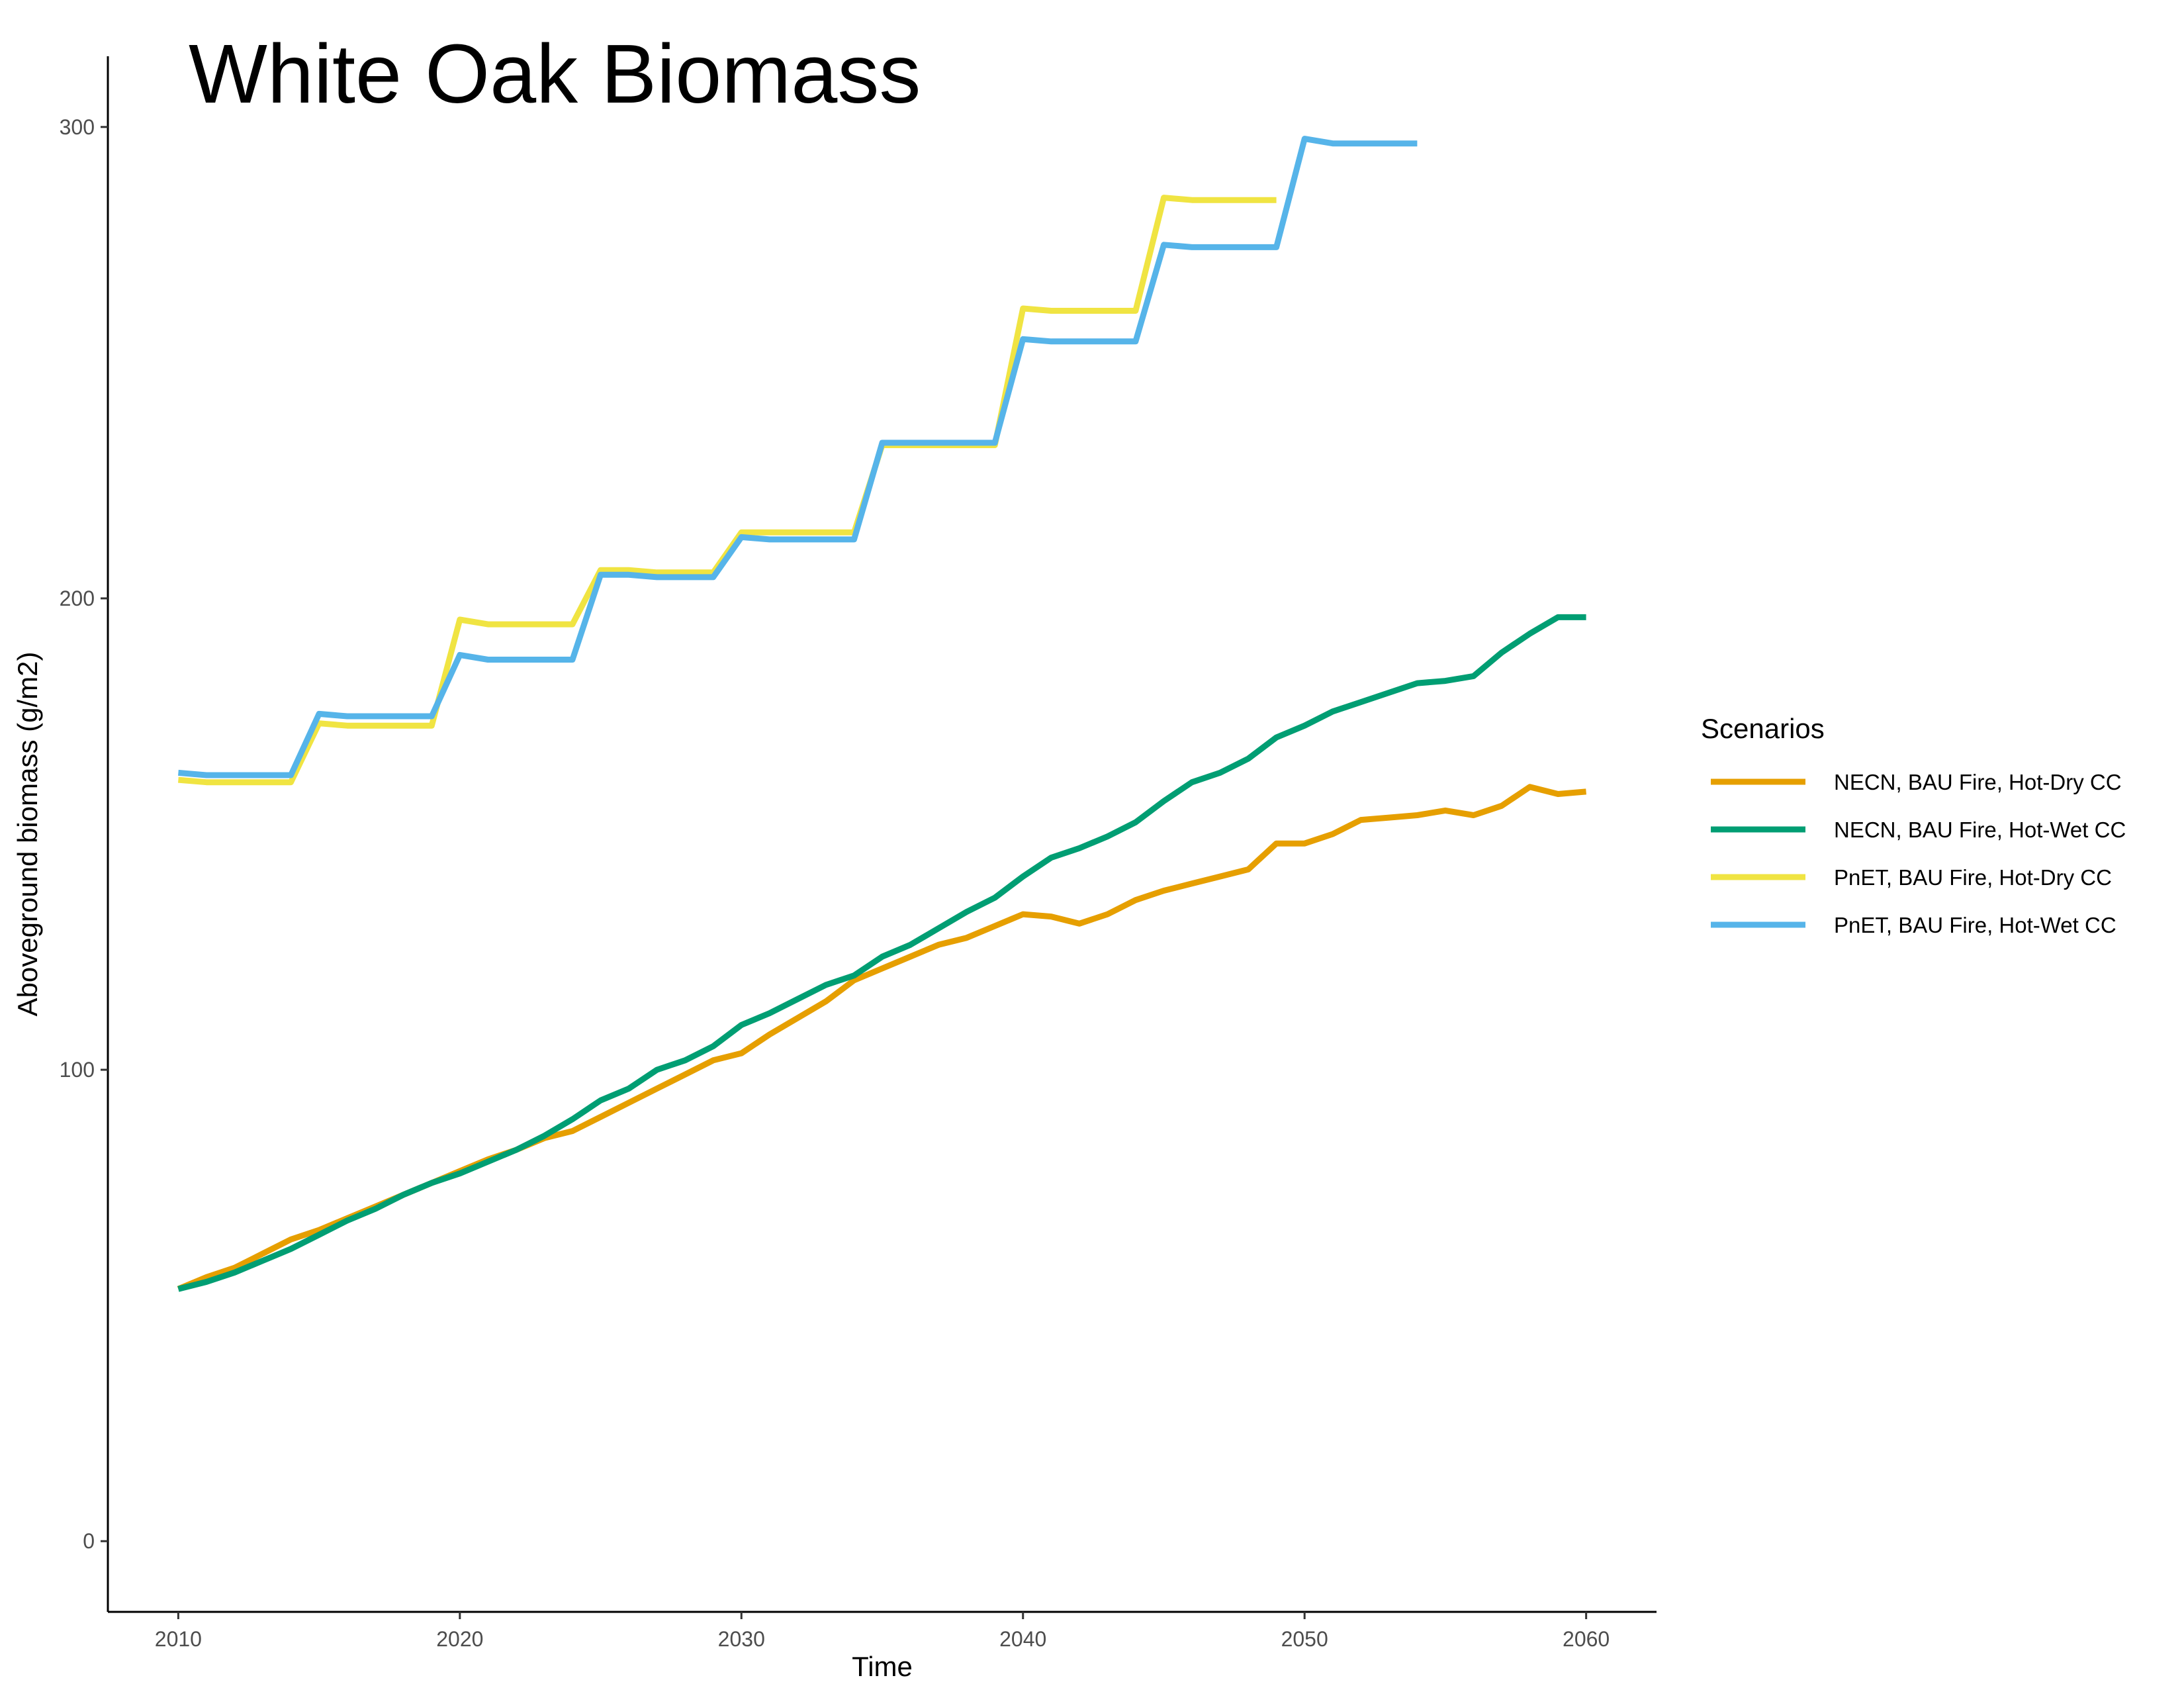 The height and width of the screenshot is (1688, 2184). I want to click on x-tick-label: 2050, so click(1304, 1639).